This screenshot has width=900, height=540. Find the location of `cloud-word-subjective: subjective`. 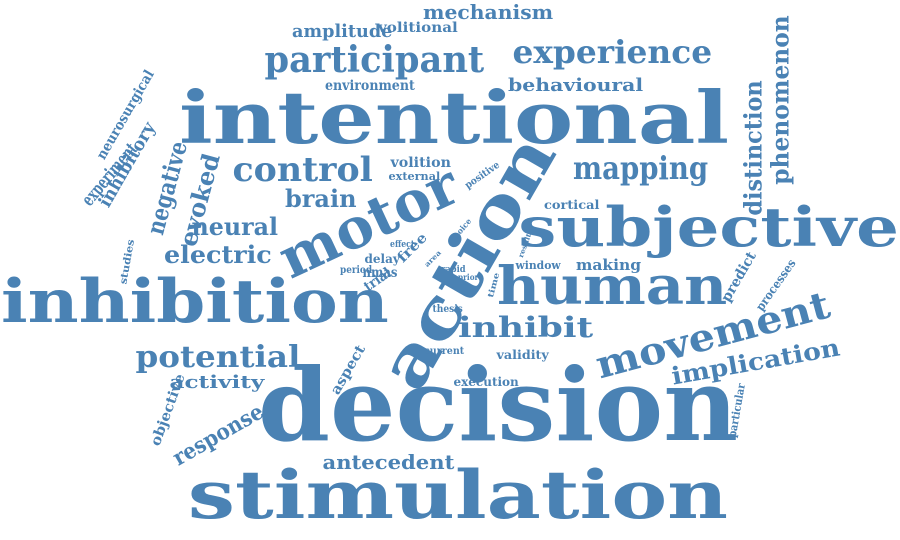

cloud-word-subjective: subjective is located at coordinates (708, 227).